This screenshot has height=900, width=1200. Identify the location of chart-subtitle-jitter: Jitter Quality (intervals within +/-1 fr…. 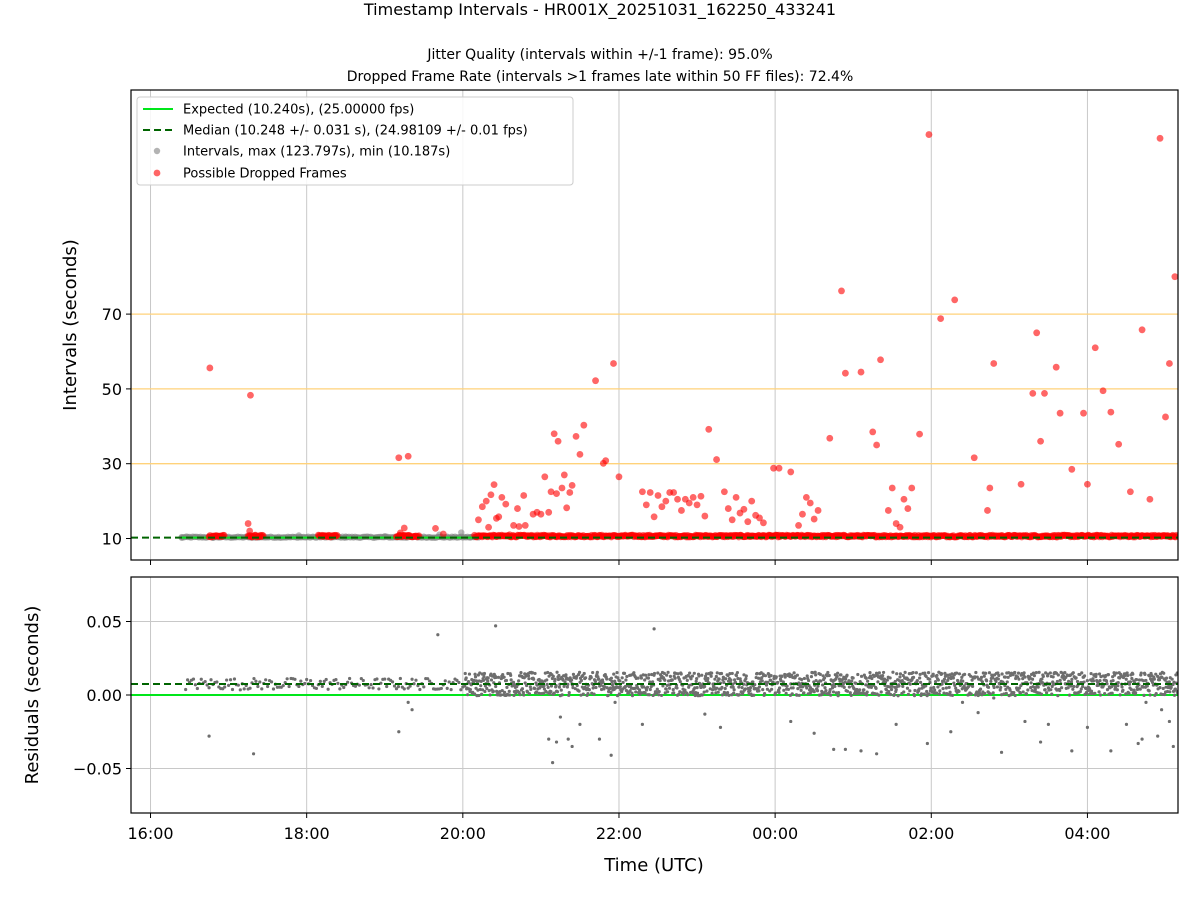
(600, 55).